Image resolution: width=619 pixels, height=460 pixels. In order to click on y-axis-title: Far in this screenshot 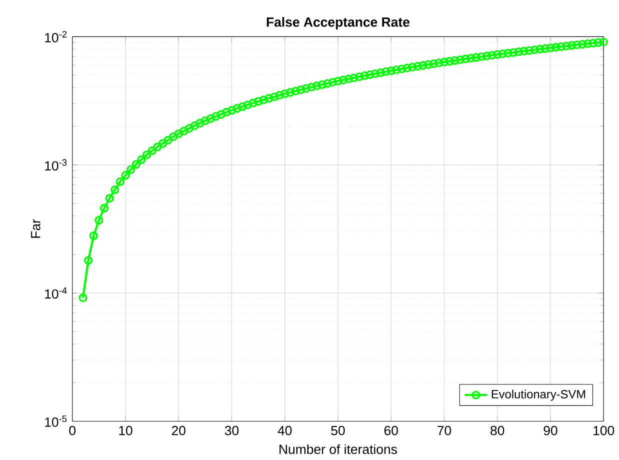, I will do `click(35, 228)`.